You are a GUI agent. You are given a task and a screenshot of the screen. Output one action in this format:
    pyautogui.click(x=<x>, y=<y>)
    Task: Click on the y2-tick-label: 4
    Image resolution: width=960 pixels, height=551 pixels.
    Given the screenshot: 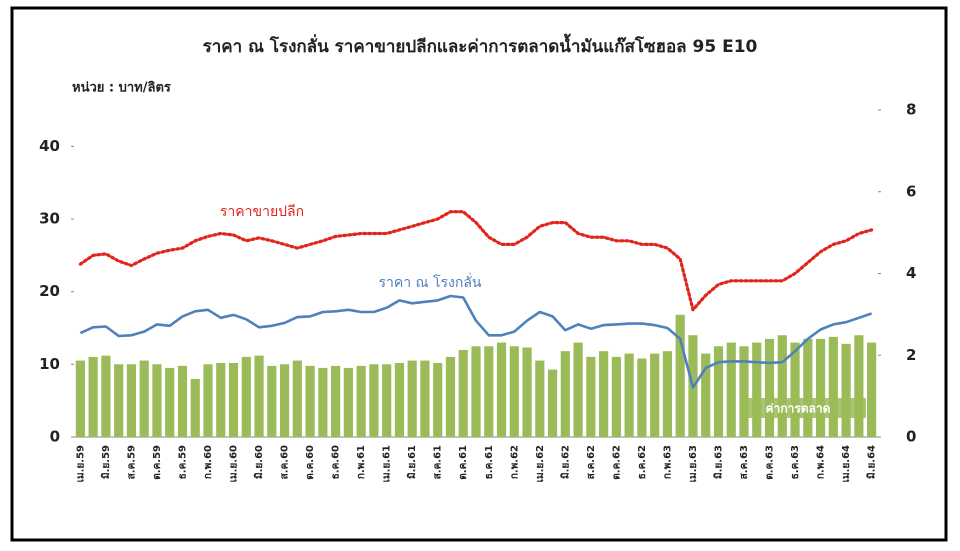 What is the action you would take?
    pyautogui.click(x=911, y=273)
    